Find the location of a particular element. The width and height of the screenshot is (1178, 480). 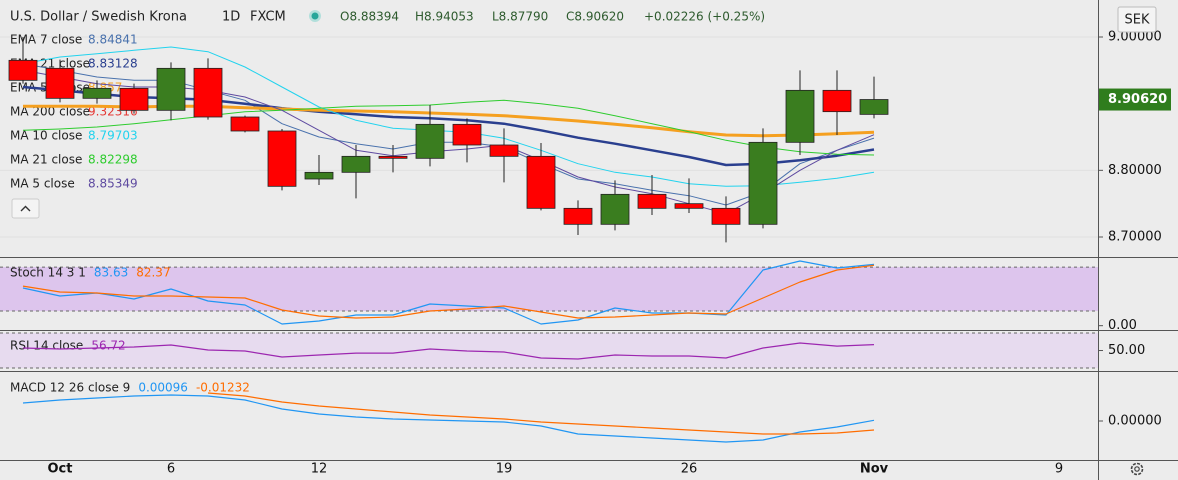

legend-value: 8.79703 is located at coordinates (113, 136).